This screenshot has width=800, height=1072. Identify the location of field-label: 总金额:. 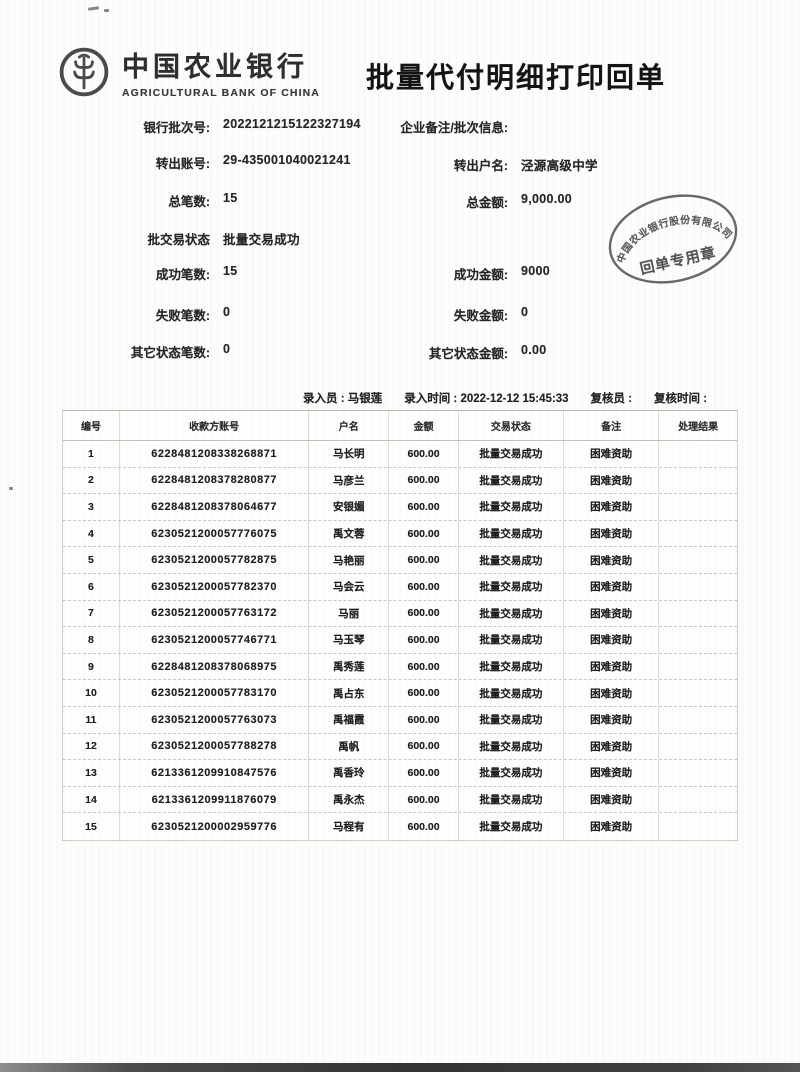
(487, 203).